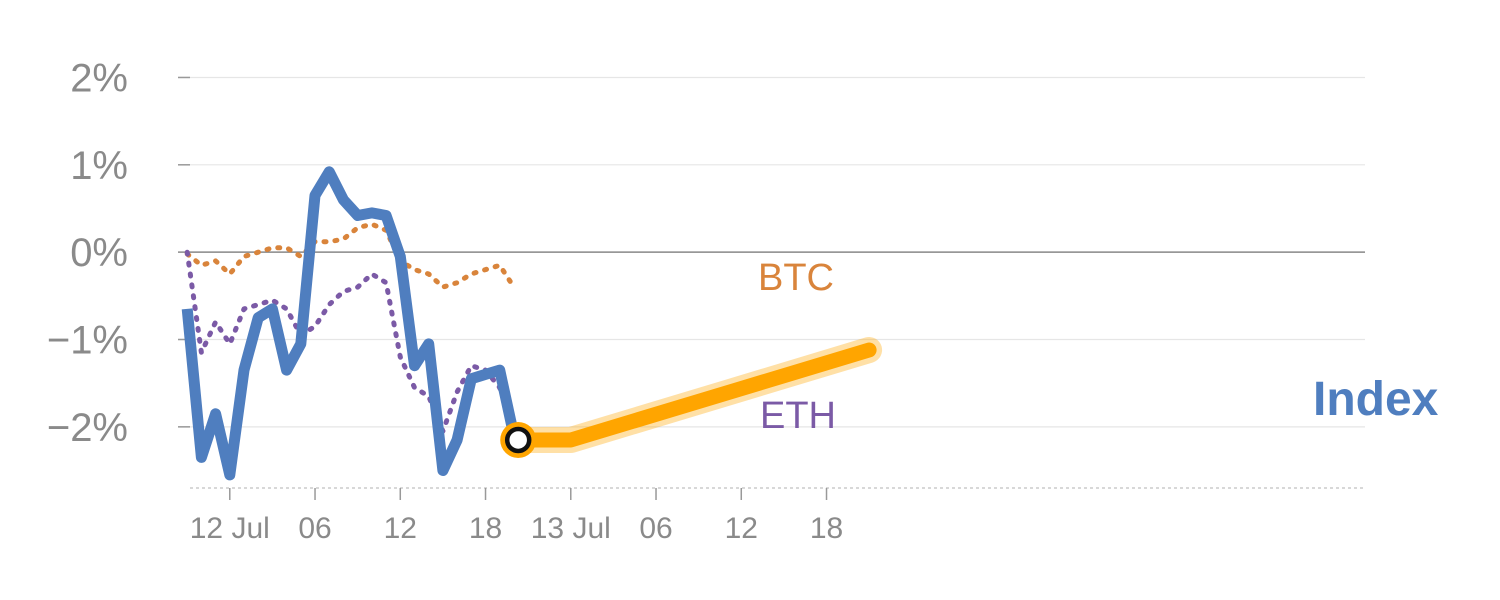  Describe the element at coordinates (99, 78) in the screenshot. I see `y-tick-label: 2%` at that location.